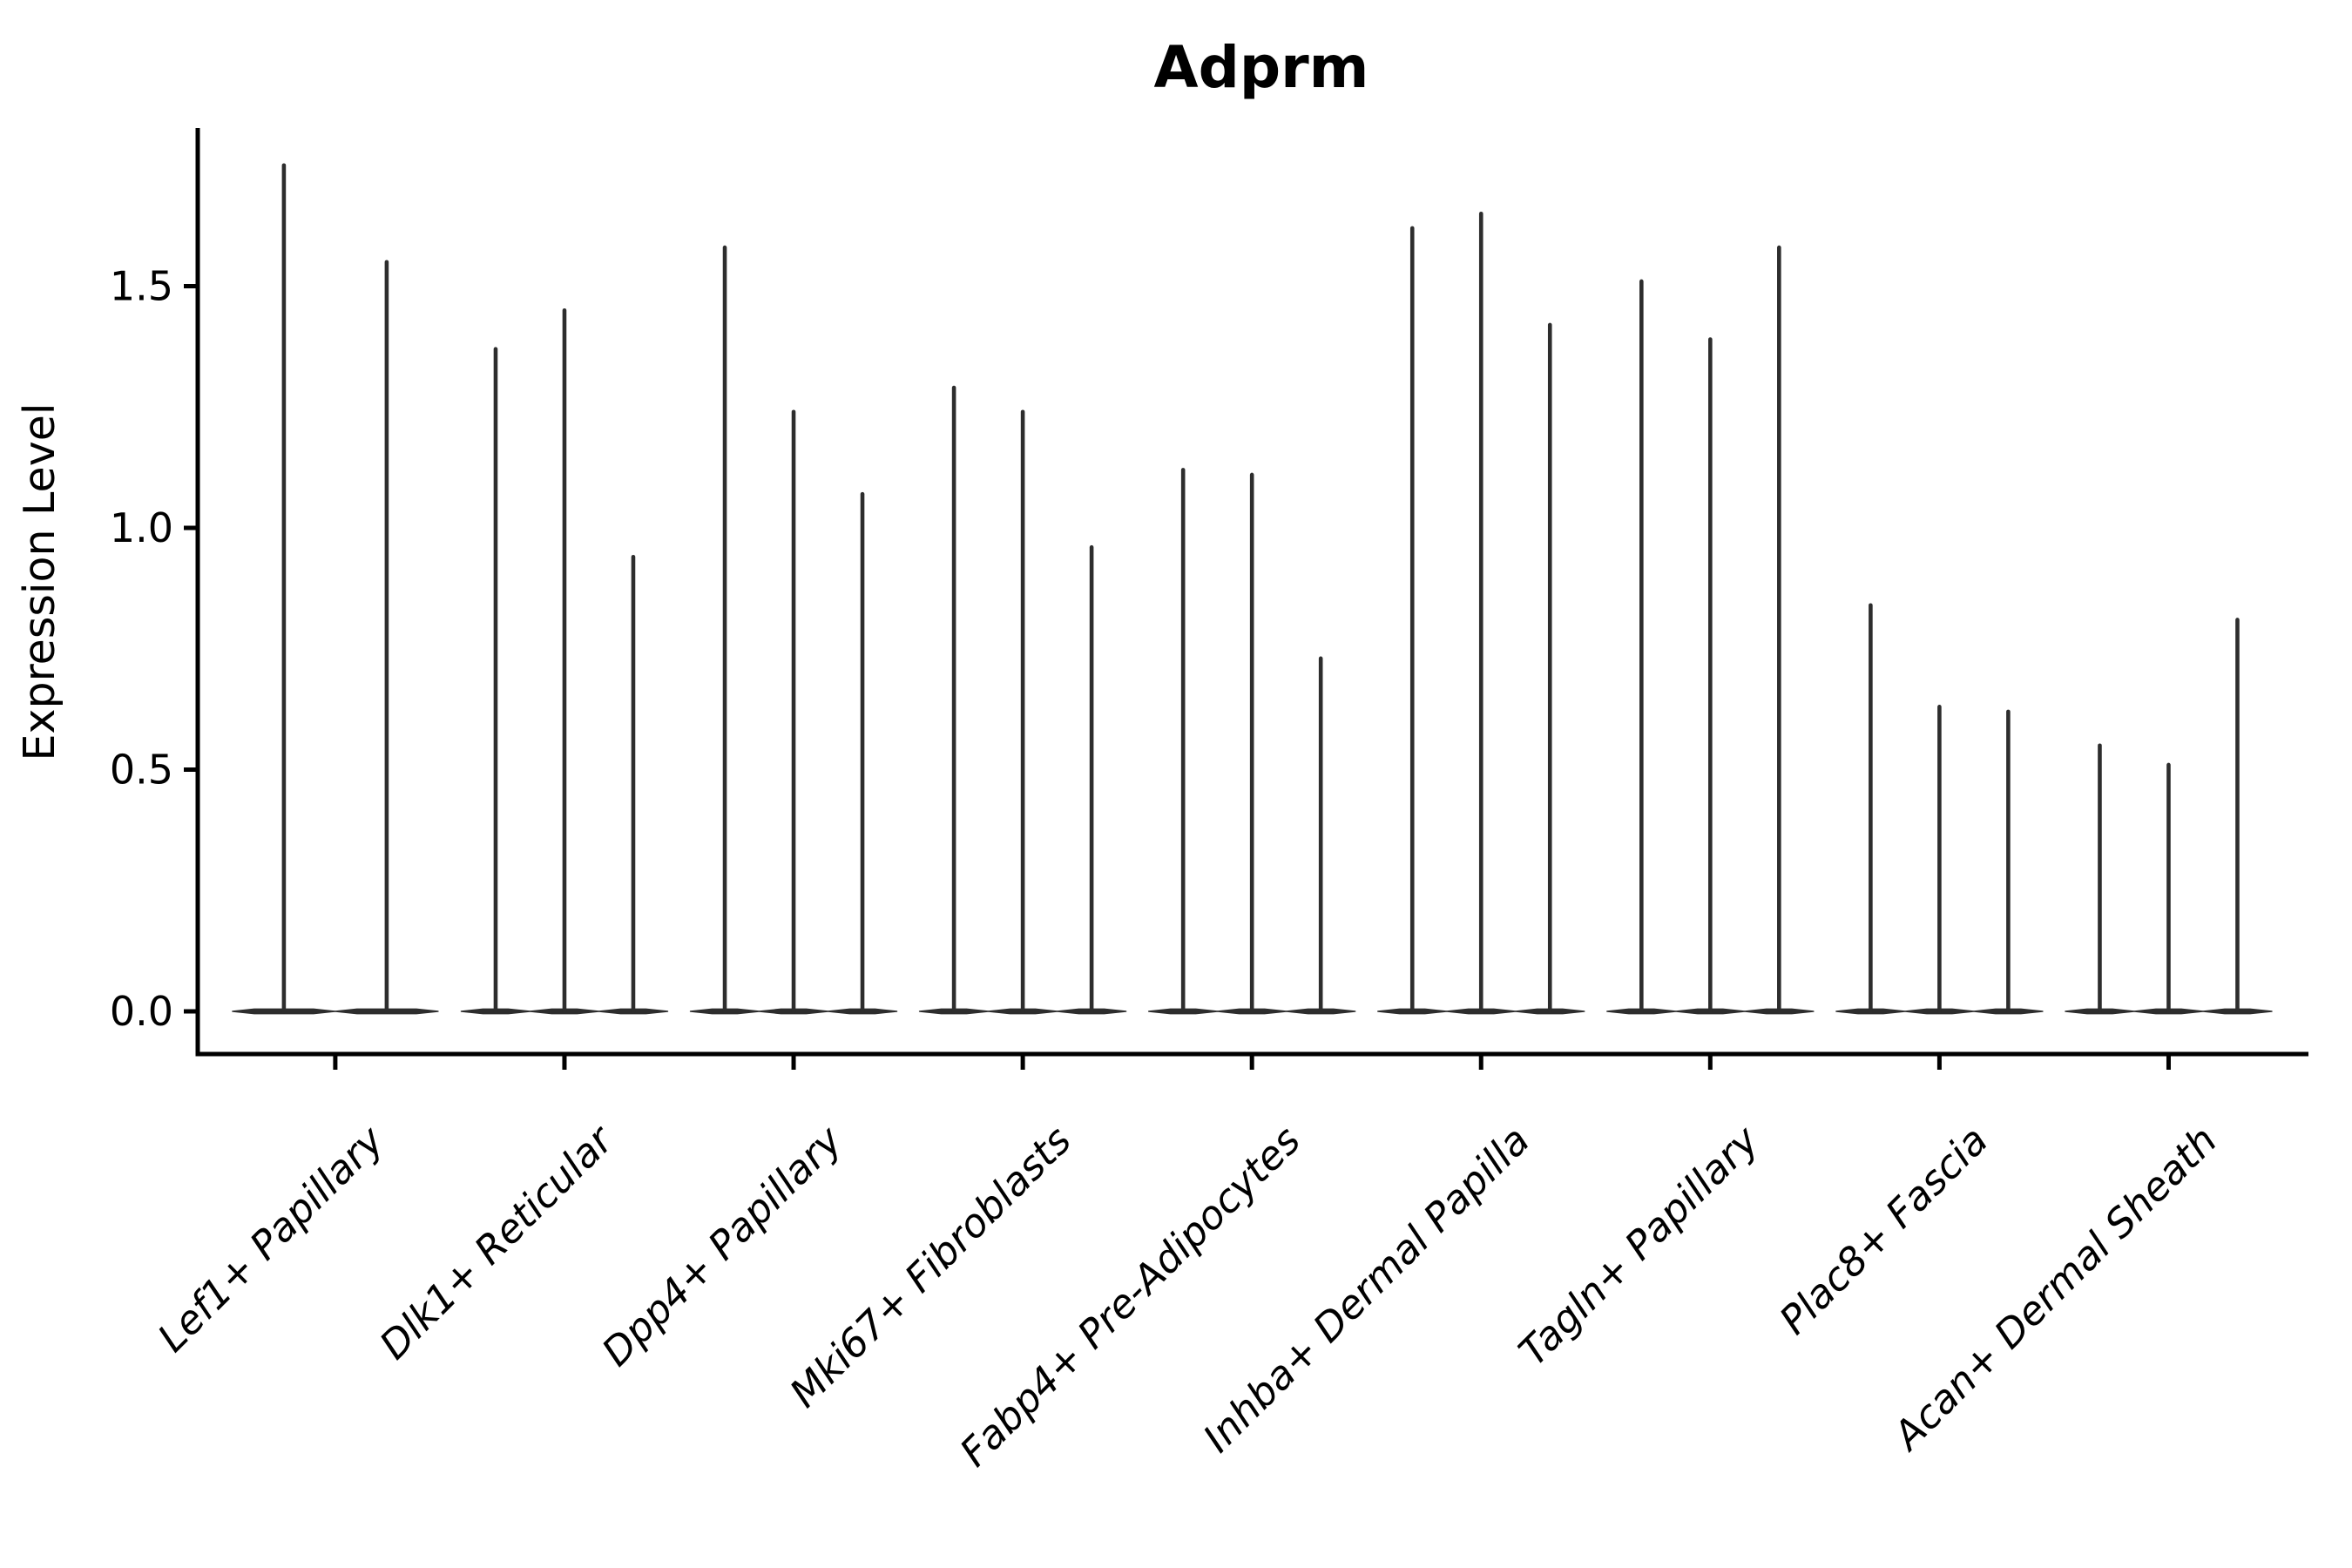 The width and height of the screenshot is (2352, 1568). What do you see at coordinates (722, 1245) in the screenshot?
I see `x-category-label: Dpp4+ Papillary` at bounding box center [722, 1245].